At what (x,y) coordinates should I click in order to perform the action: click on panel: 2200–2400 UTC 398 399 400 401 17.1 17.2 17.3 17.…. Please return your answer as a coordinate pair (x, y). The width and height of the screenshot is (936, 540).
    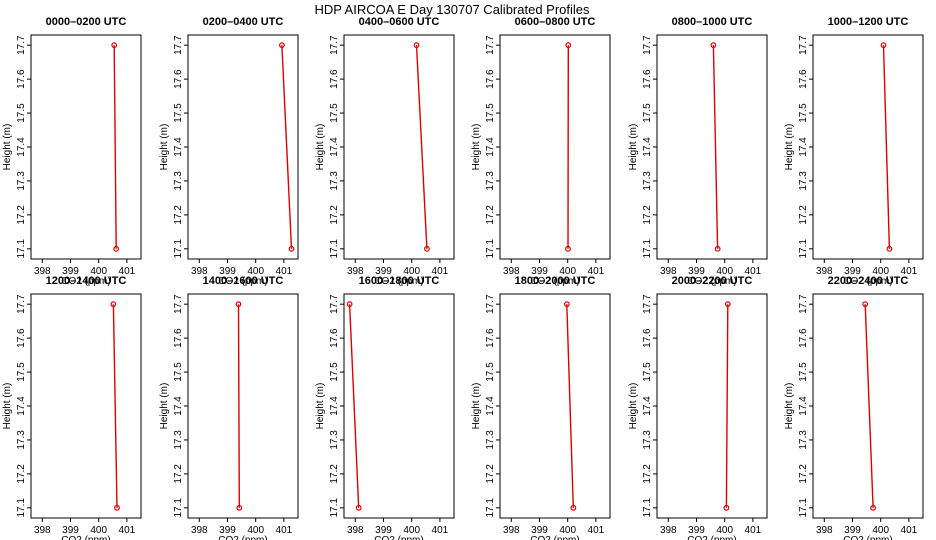
    Looking at the image, I should click on (854, 407).